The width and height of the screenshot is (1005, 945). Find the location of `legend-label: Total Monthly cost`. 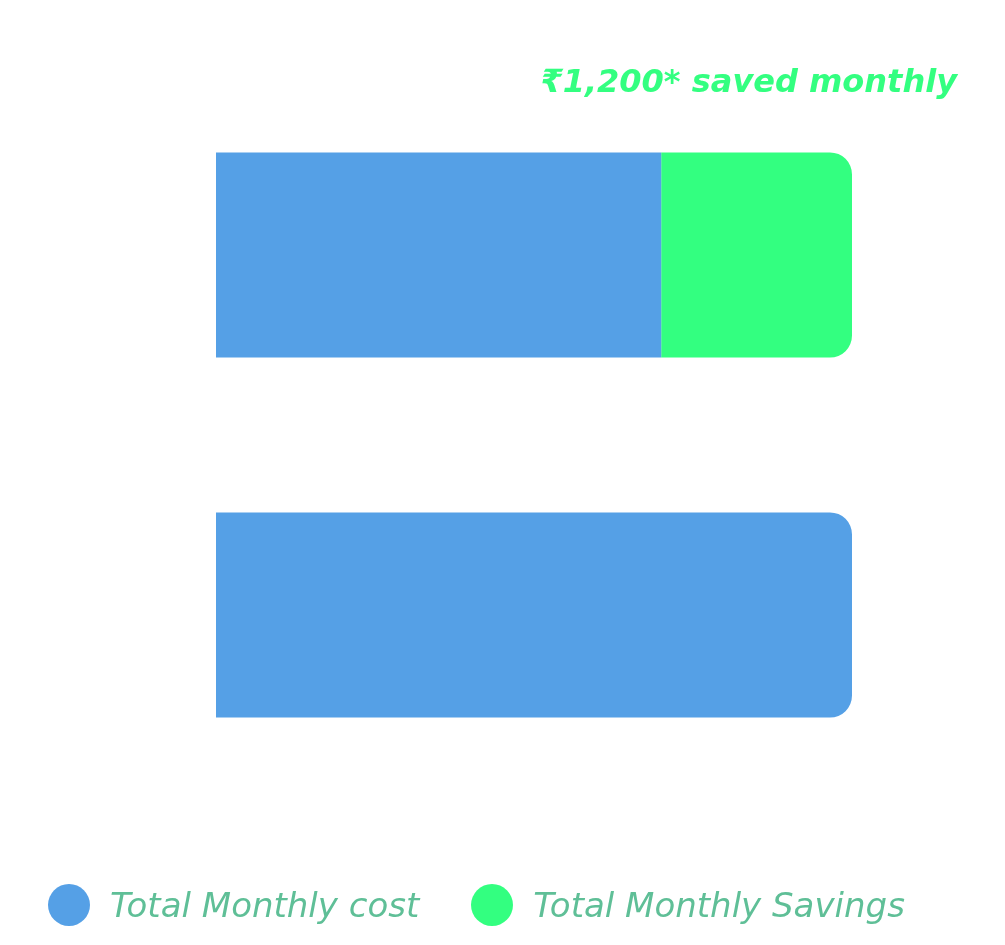

legend-label: Total Monthly cost is located at coordinates (265, 905).